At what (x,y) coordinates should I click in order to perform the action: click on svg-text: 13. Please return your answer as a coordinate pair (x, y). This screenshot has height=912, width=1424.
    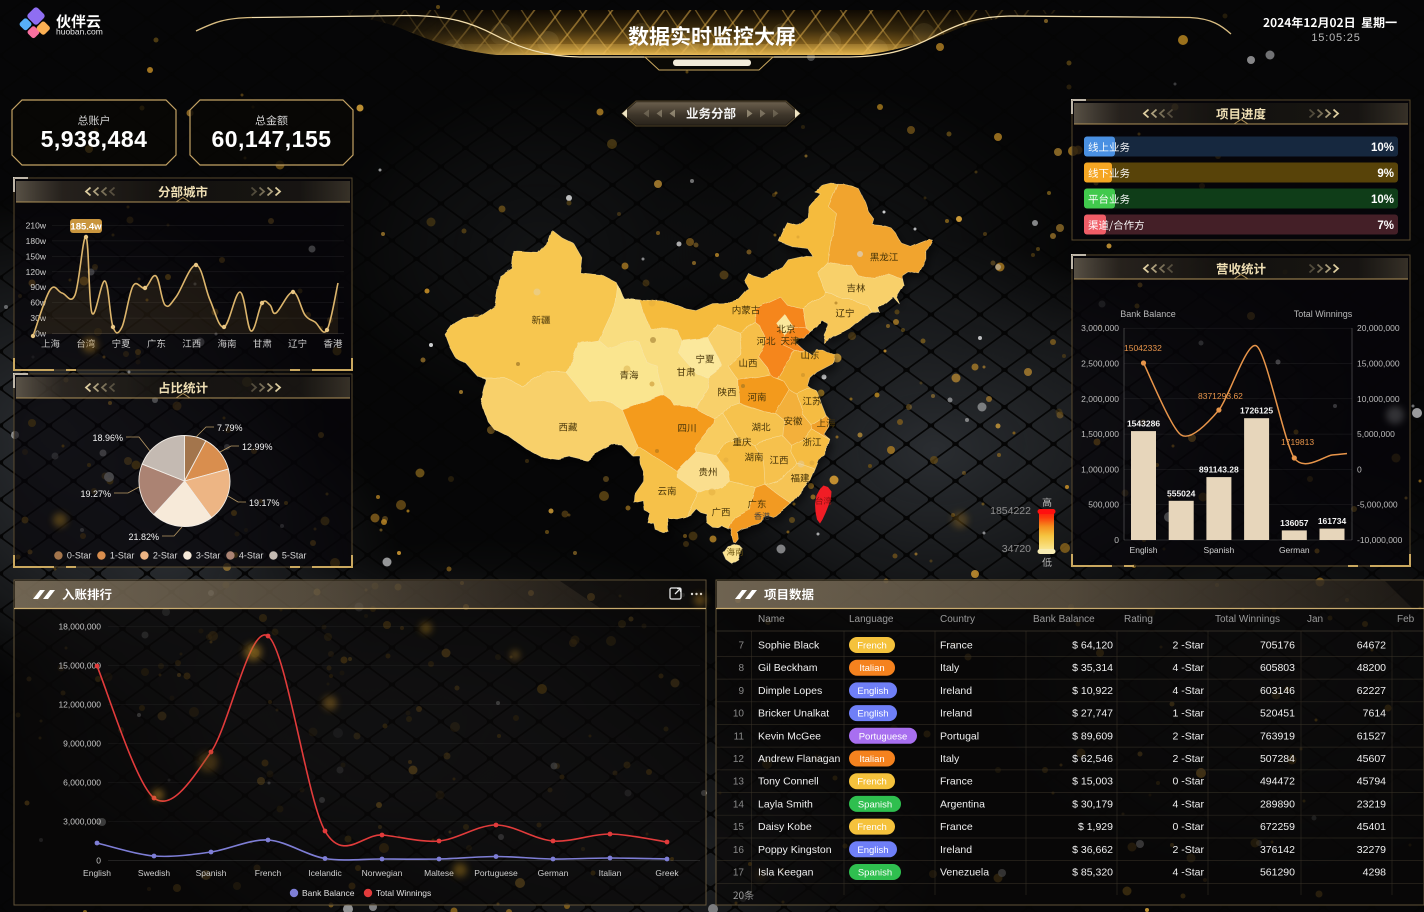
    Looking at the image, I should click on (739, 782).